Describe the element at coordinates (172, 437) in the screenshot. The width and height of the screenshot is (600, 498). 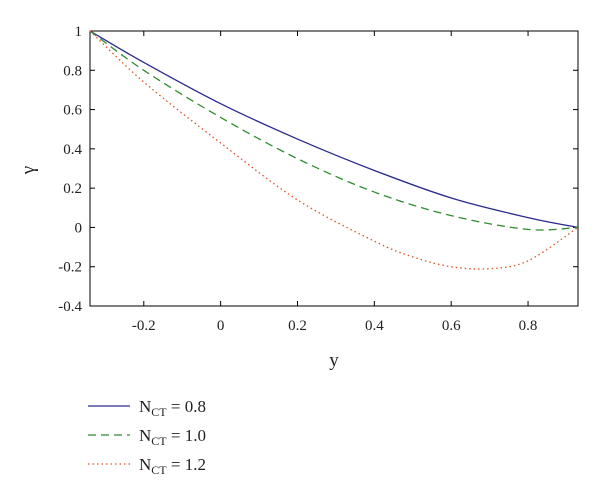
I see `legend-label-2: NCT = 1.0` at that location.